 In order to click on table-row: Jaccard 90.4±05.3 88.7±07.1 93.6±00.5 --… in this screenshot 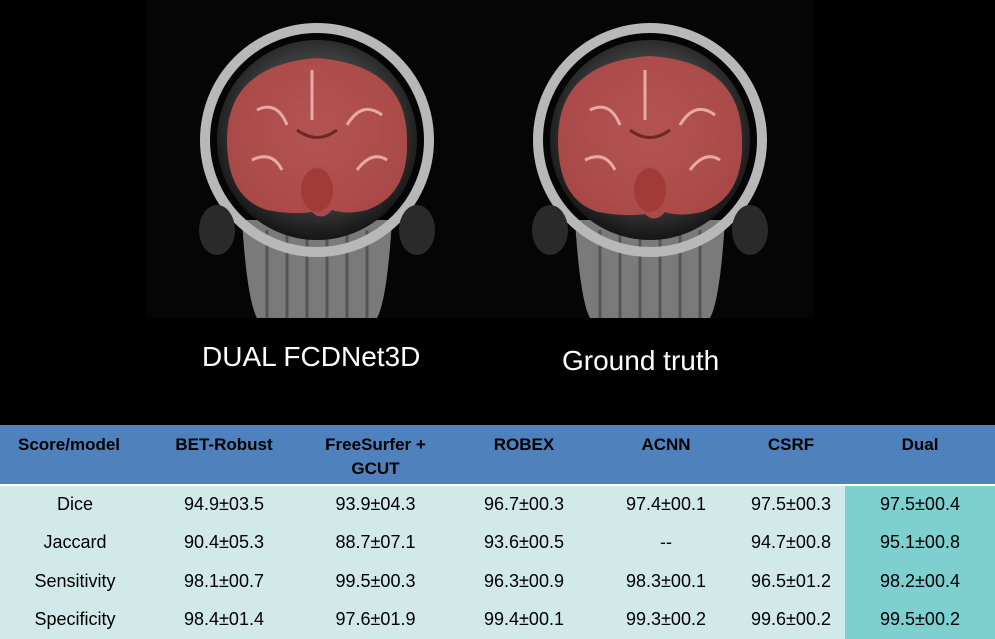, I will do `click(497, 543)`.